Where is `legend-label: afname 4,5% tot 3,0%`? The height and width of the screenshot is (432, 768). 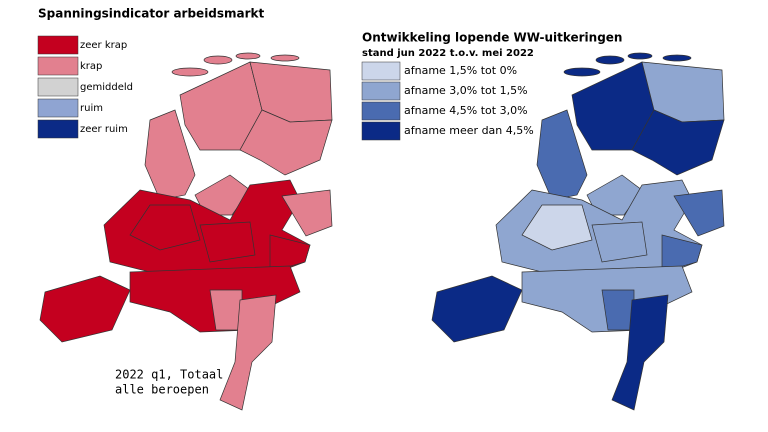
legend-label: afname 4,5% tot 3,0% is located at coordinates (466, 110).